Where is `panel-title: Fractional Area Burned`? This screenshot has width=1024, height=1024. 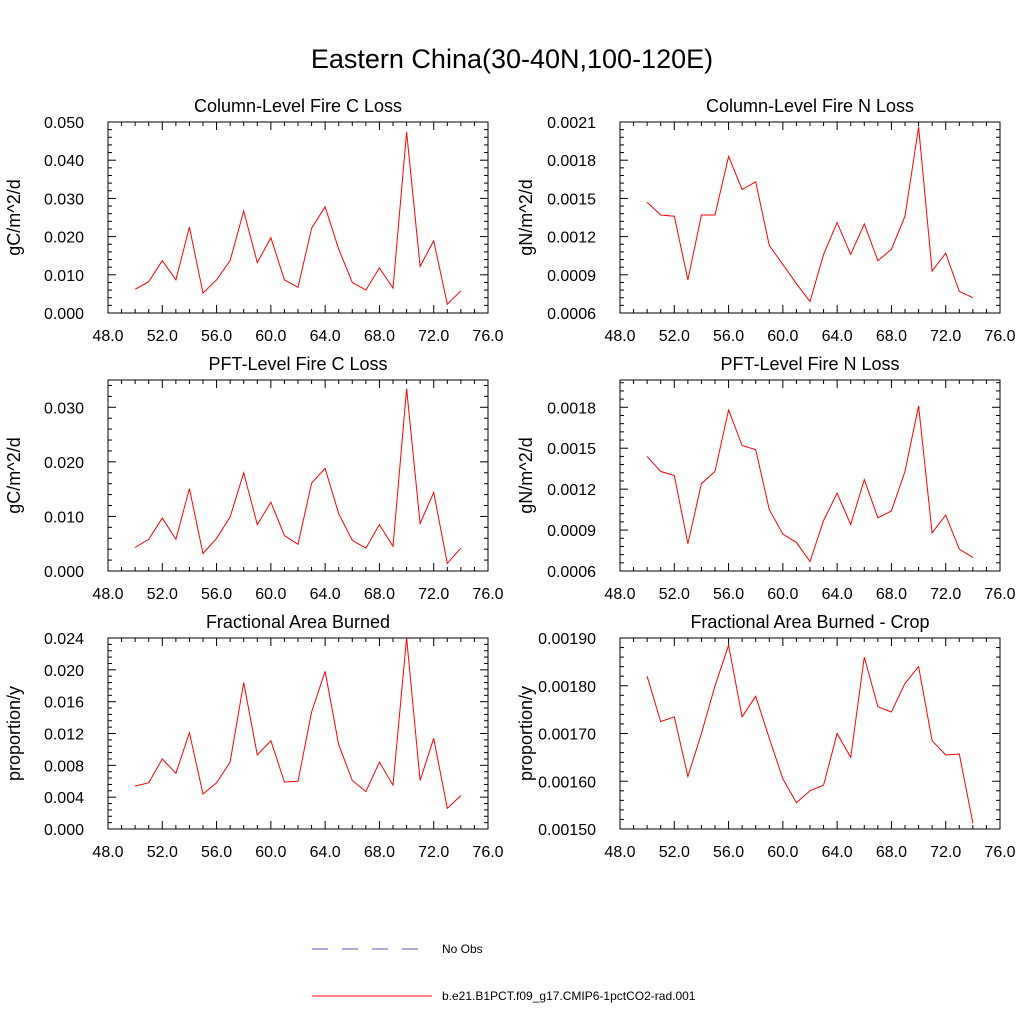 panel-title: Fractional Area Burned is located at coordinates (298, 622).